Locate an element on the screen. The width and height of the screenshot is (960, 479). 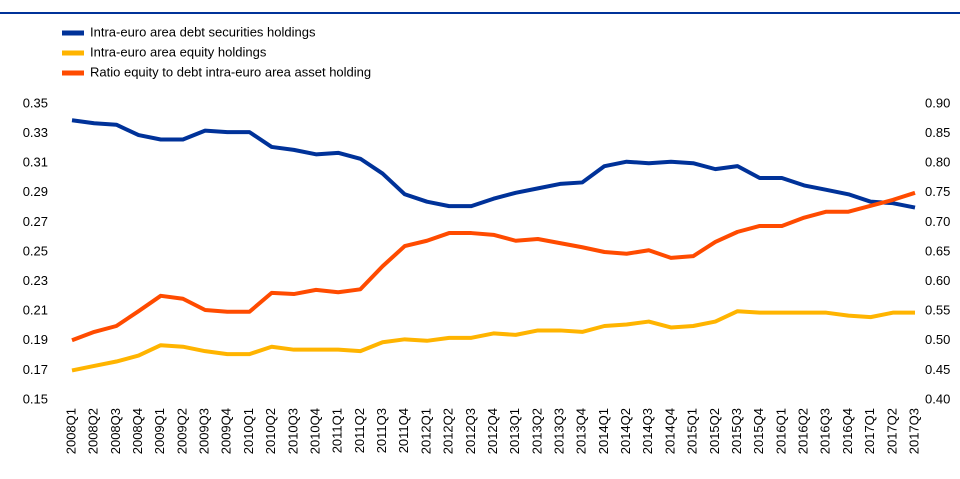
x-tick-label: 2013Q1 is located at coordinates (514, 431).